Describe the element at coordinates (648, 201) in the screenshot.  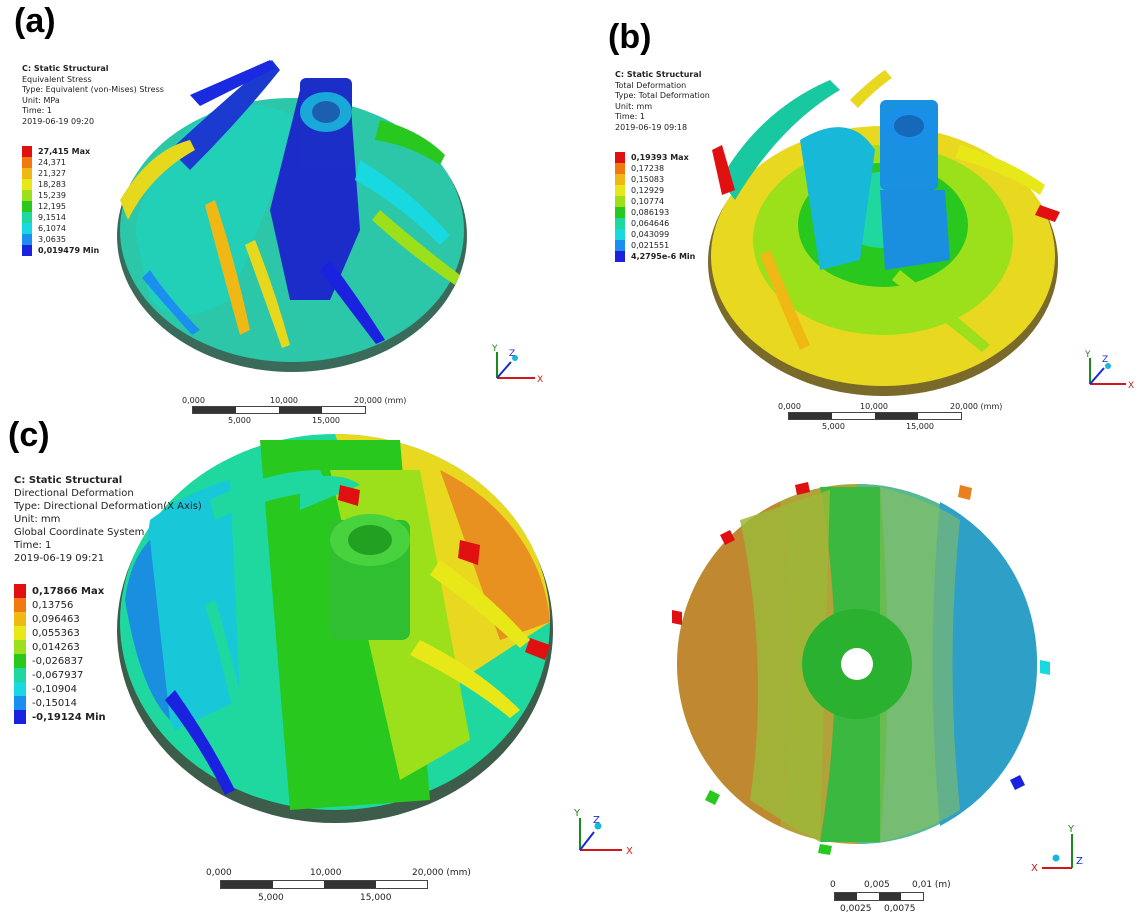
I see `legend-label: 0,10774` at that location.